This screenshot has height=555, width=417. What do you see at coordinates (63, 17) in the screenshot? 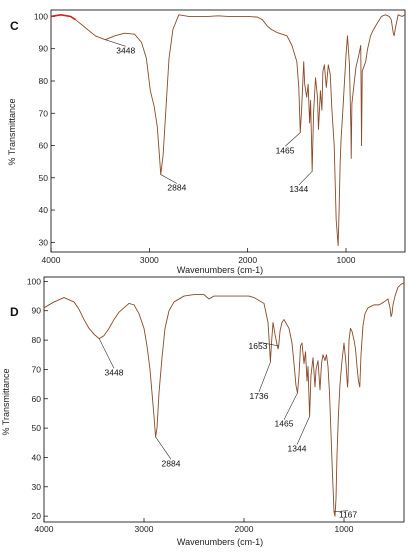
I see `spectrum-highlight` at bounding box center [63, 17].